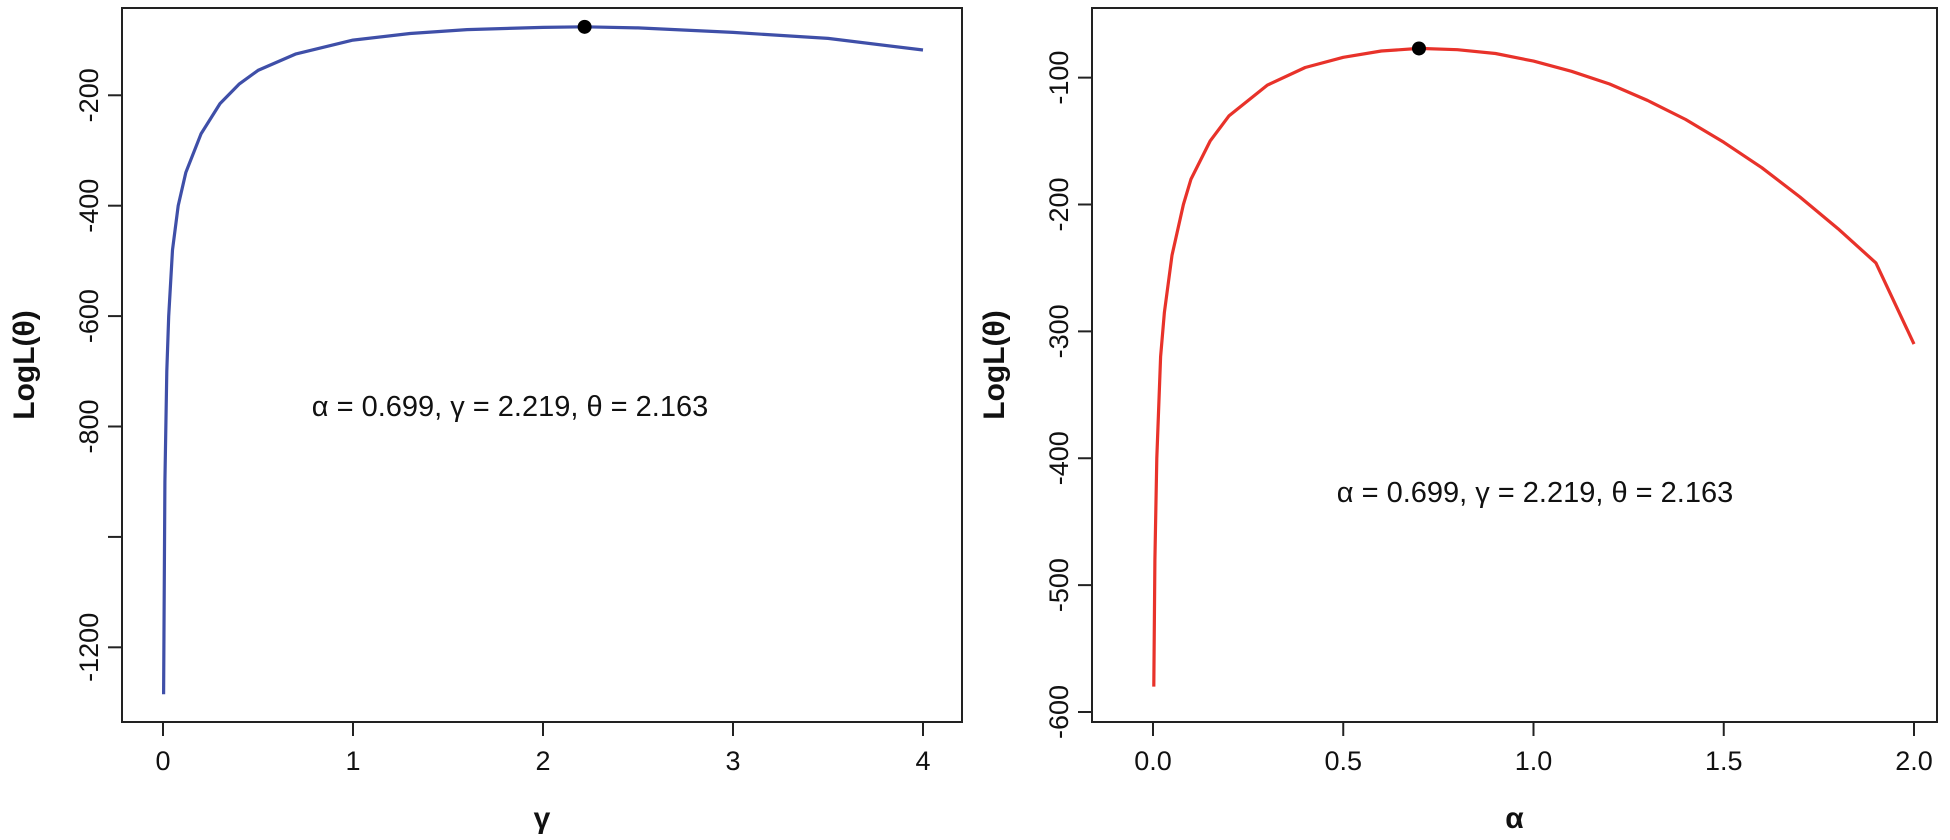 This screenshot has width=1950, height=840. Describe the element at coordinates (1914, 761) in the screenshot. I see `x-tick-label: 2.0` at that location.